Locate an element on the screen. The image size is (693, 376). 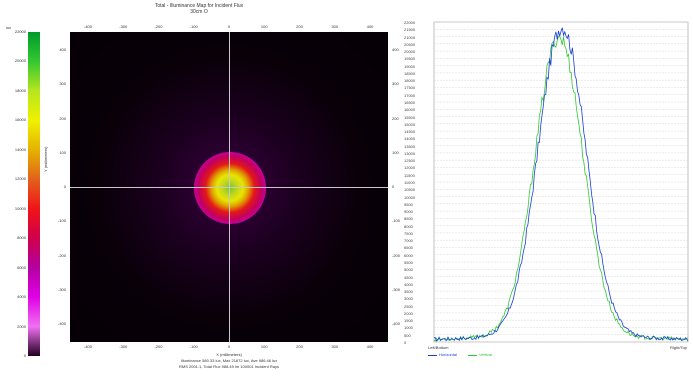
cross-section-y-tick-label: 18500 is located at coordinates (410, 73).